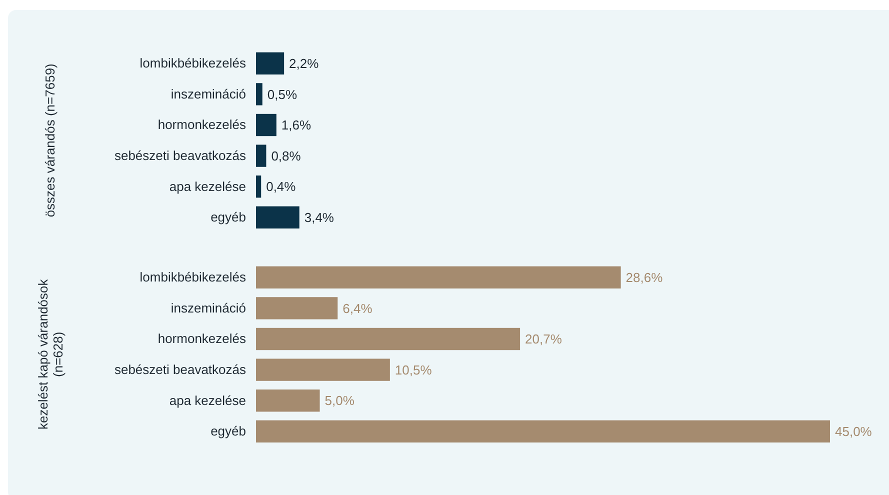 This screenshot has height=495, width=889. What do you see at coordinates (50, 141) in the screenshot?
I see `y-axis-title: összes várandós (n=7659)` at bounding box center [50, 141].